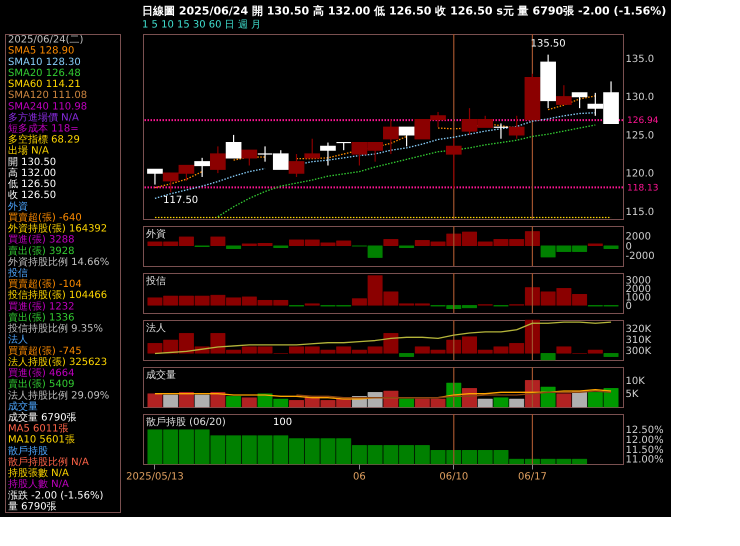 Image resolution: width=740 pixels, height=546 pixels. What do you see at coordinates (41, 51) in the screenshot?
I see `text: SMA5 128.90` at bounding box center [41, 51].